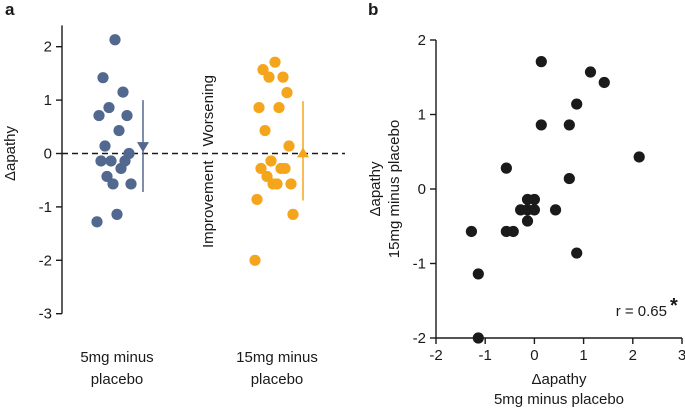 Image resolution: width=685 pixels, height=414 pixels. Describe the element at coordinates (117, 379) in the screenshot. I see `category-5mg-label-line2: placebo` at that location.